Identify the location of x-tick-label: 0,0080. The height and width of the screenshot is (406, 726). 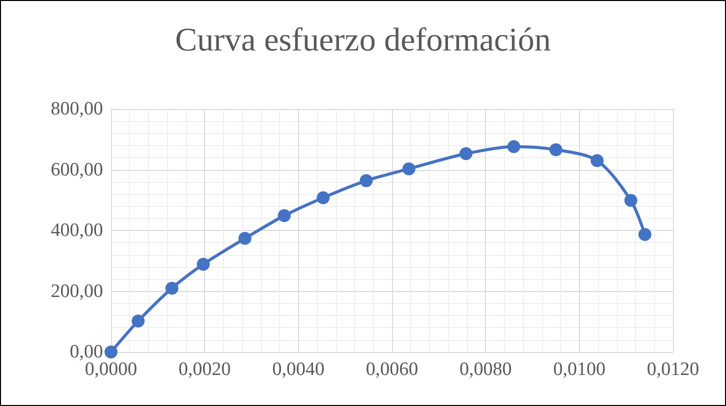
(486, 369).